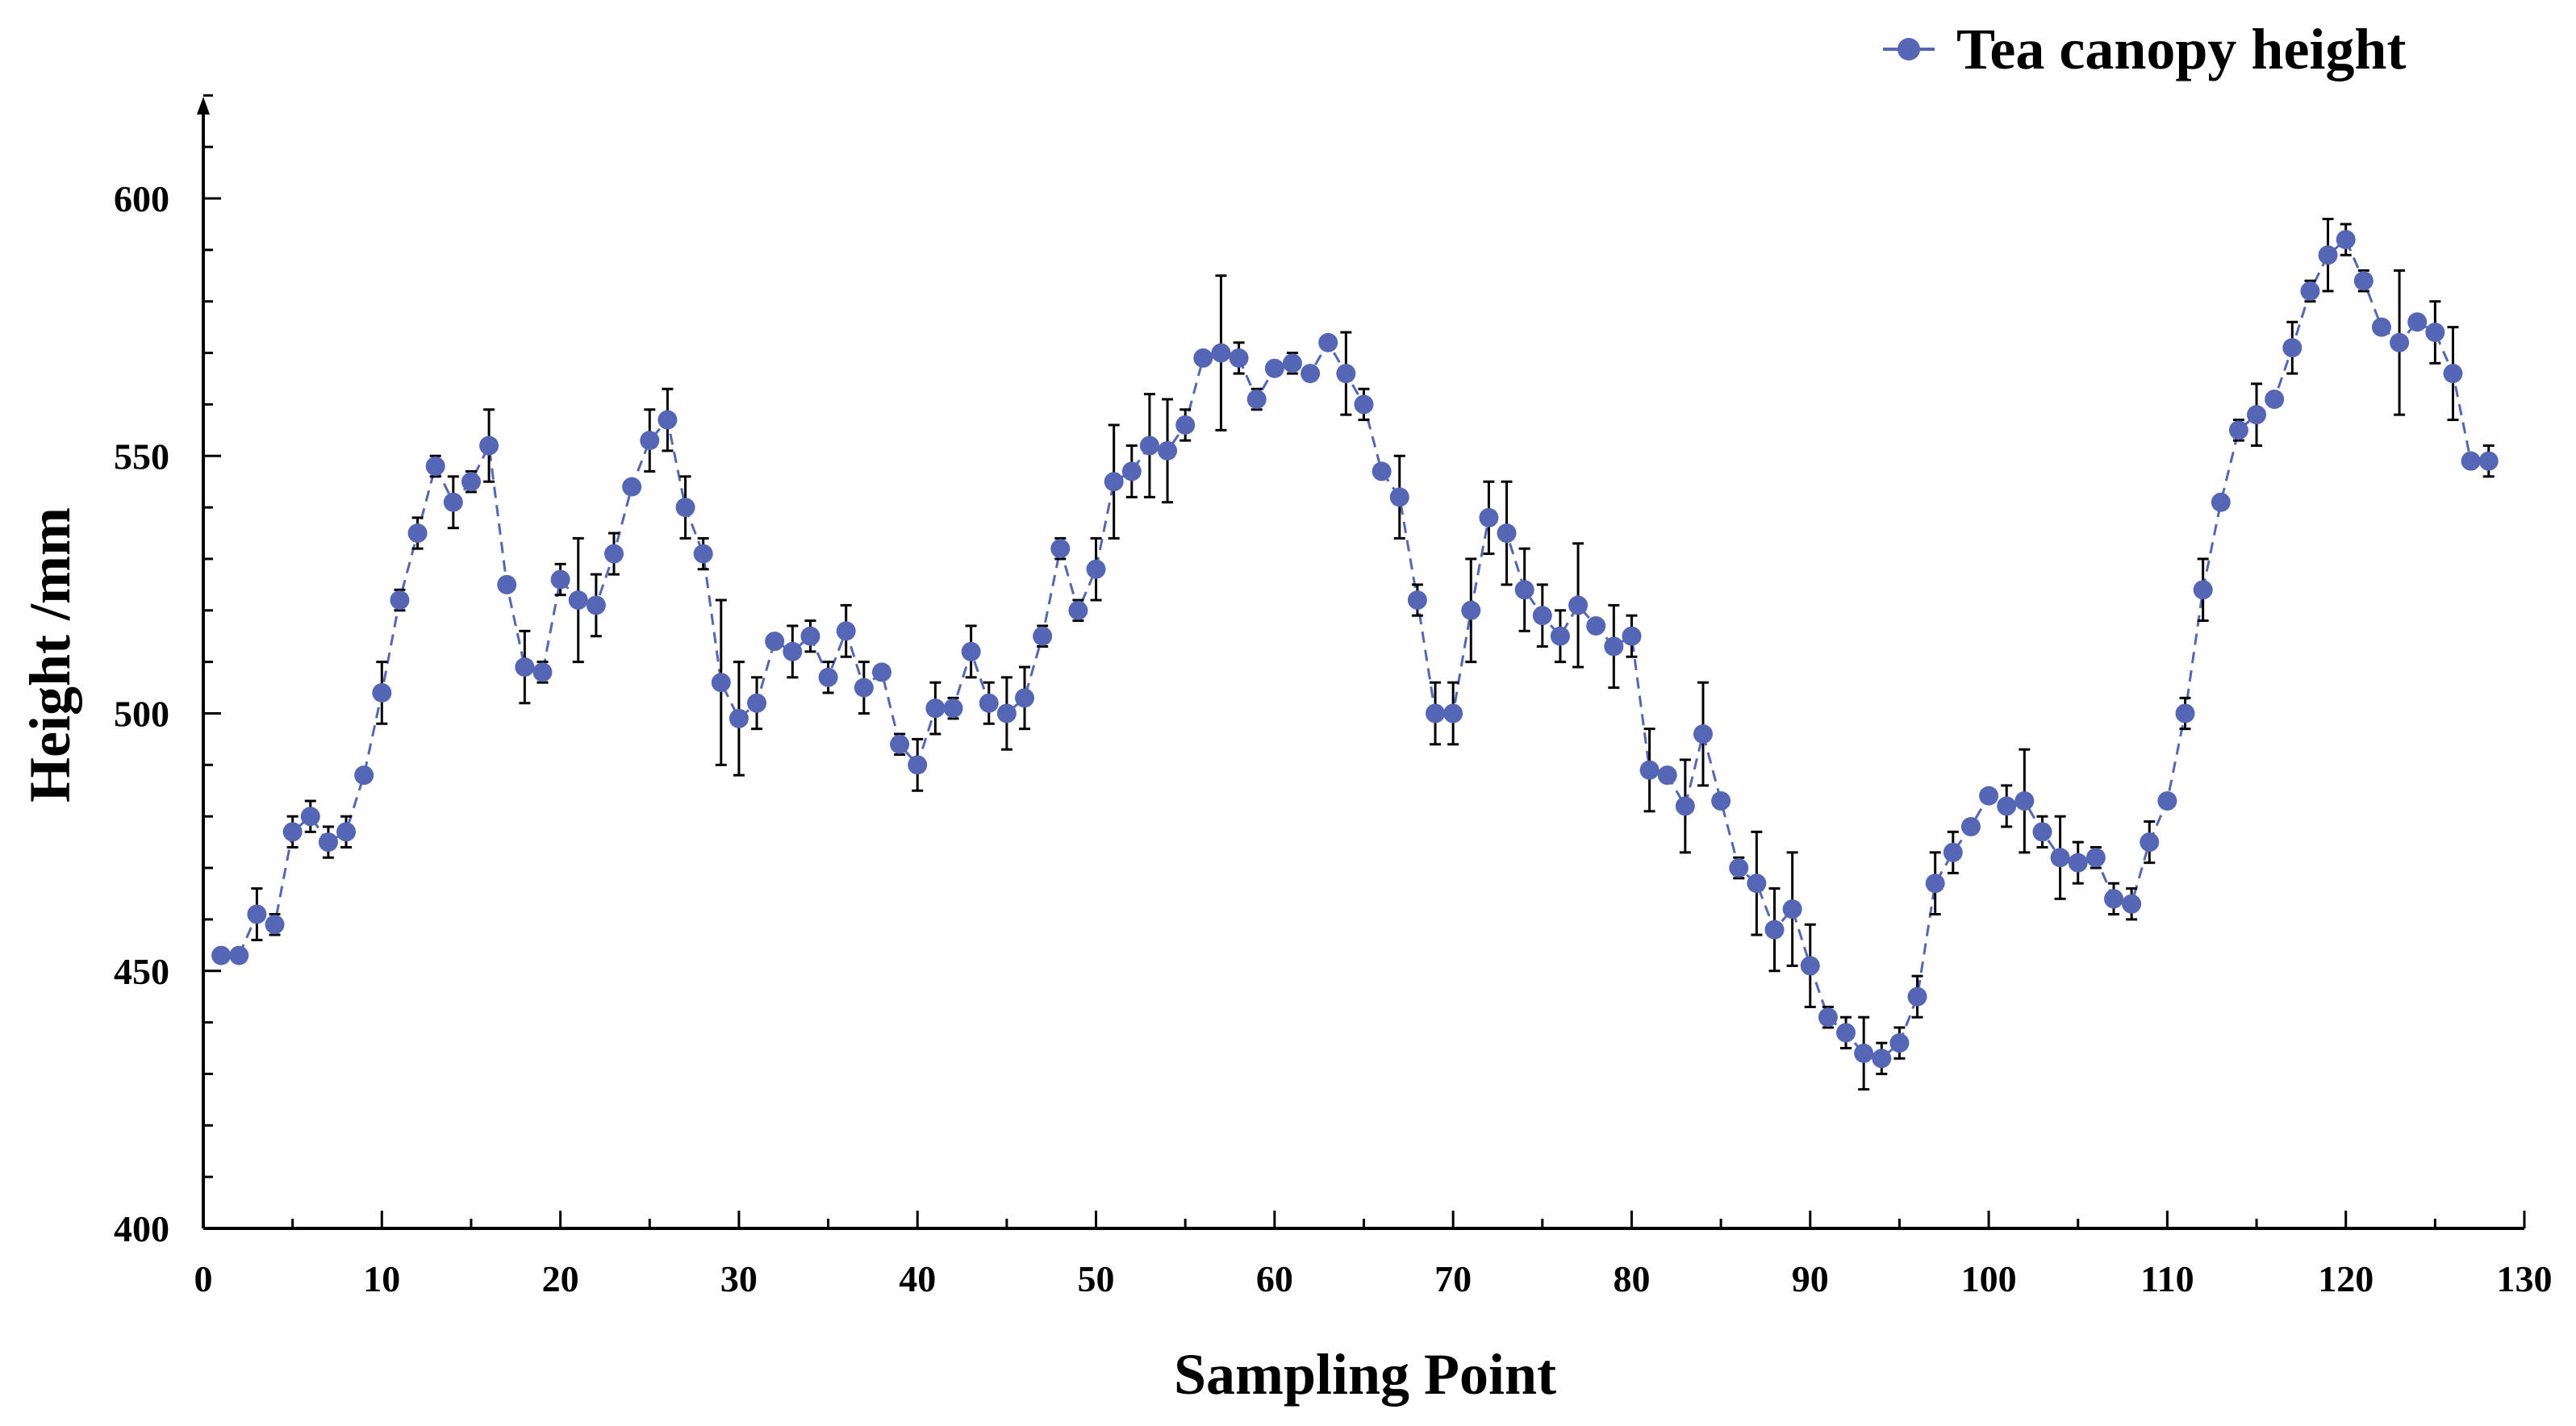 The image size is (2576, 1426). Describe the element at coordinates (1365, 1375) in the screenshot. I see `x-axis-title: Sampling Point` at that location.